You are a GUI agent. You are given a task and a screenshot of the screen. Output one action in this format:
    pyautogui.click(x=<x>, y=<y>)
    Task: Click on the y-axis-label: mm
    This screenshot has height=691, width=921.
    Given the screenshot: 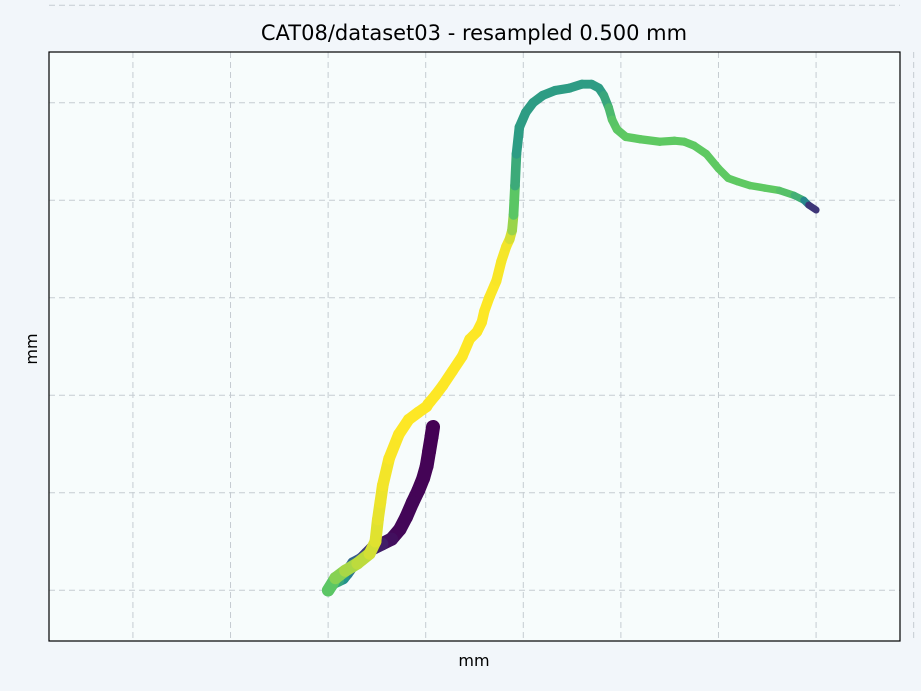 What is the action you would take?
    pyautogui.click(x=31, y=348)
    